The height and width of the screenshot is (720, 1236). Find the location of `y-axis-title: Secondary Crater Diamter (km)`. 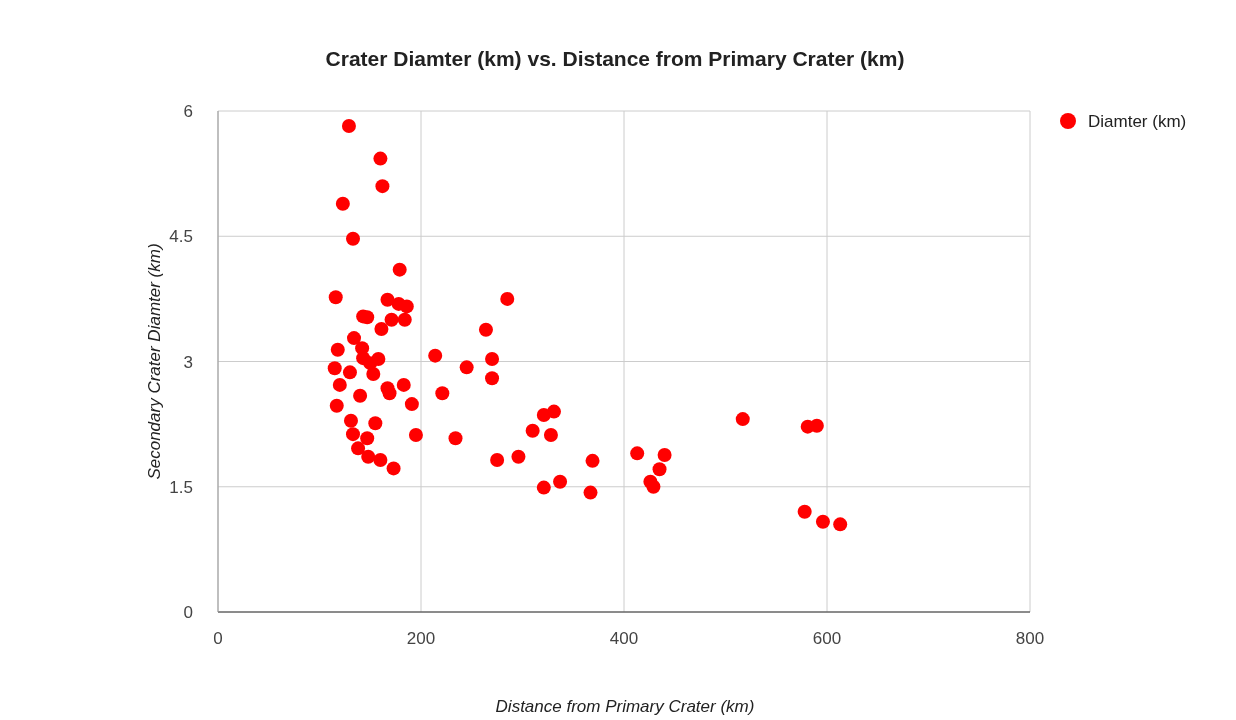

y-axis-title: Secondary Crater Diamter (km) is located at coordinates (154, 361).